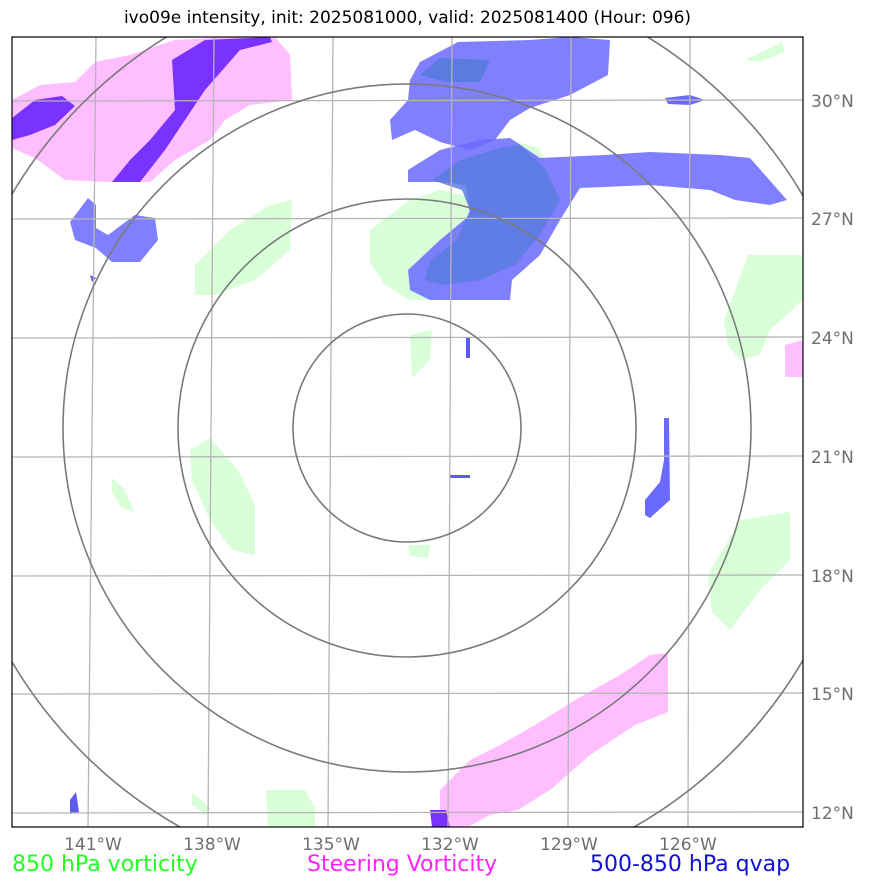 This screenshot has height=891, width=873. Describe the element at coordinates (688, 845) in the screenshot. I see `lon-label: 126°W` at that location.